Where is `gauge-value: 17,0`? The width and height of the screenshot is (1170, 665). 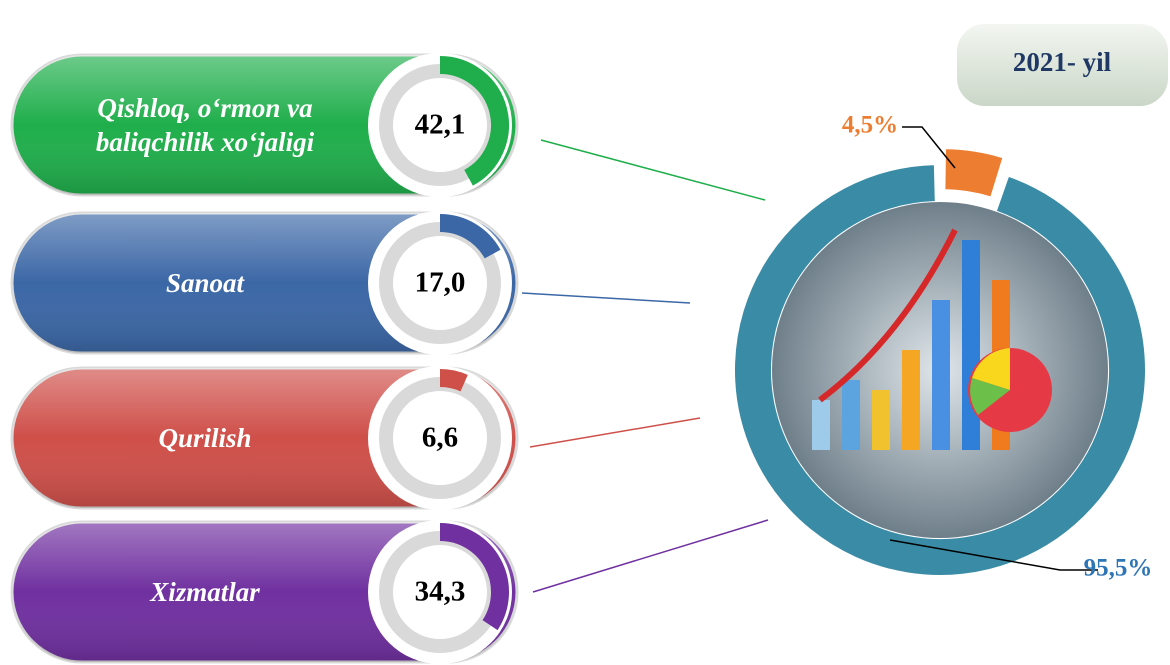
gauge-value: 17,0 is located at coordinates (440, 283).